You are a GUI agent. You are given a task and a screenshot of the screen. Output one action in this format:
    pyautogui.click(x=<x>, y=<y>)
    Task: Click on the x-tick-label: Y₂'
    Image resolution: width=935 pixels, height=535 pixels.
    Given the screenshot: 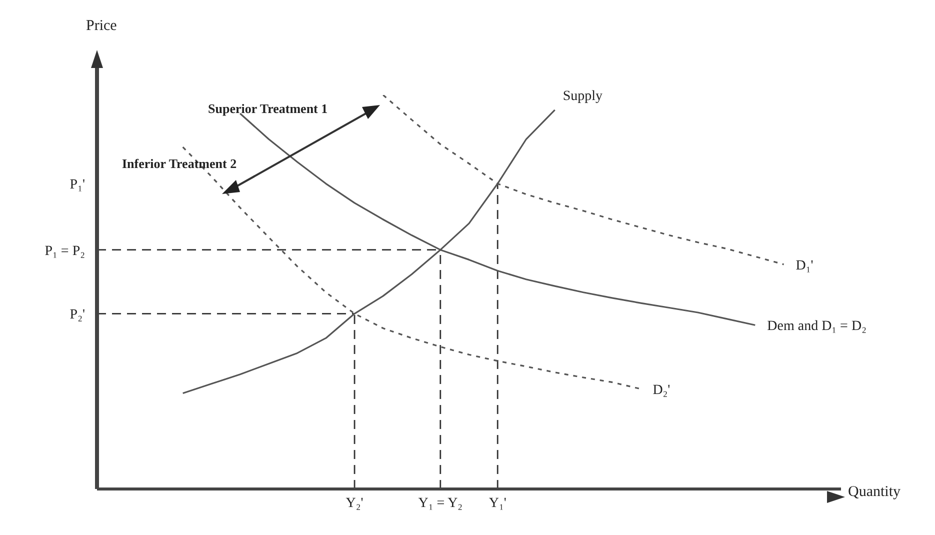 What is the action you would take?
    pyautogui.click(x=355, y=503)
    